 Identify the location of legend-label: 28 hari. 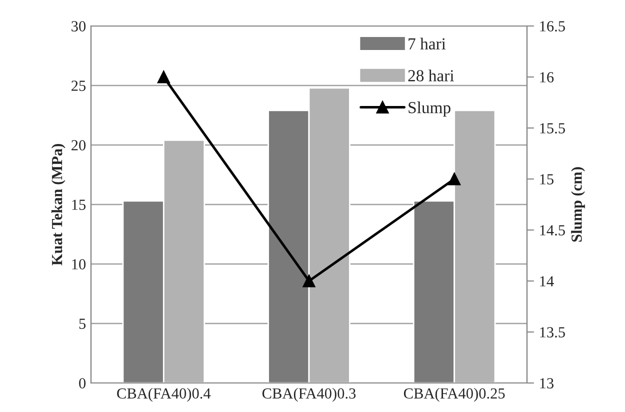
(431, 76).